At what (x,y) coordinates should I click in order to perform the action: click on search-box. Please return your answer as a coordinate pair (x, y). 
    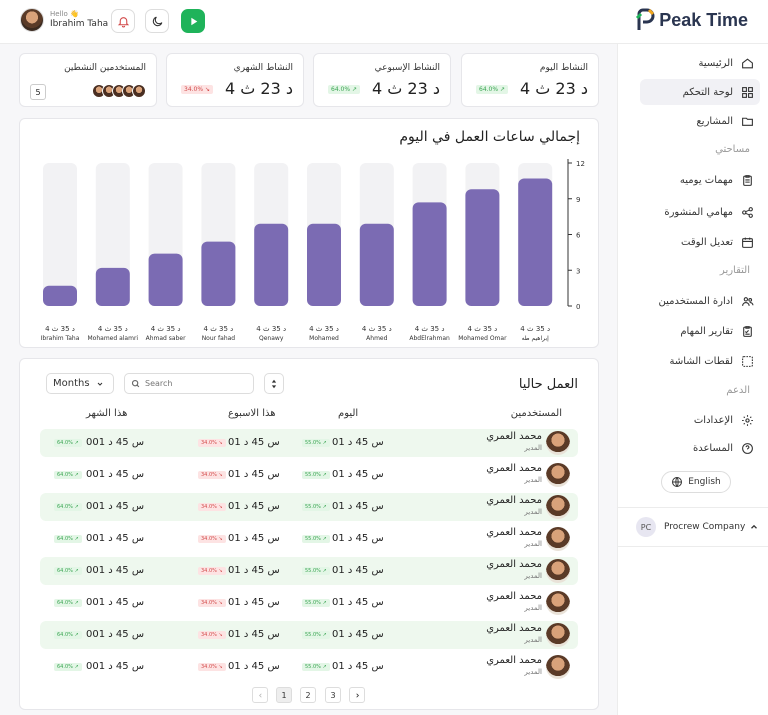
    Looking at the image, I should click on (189, 383).